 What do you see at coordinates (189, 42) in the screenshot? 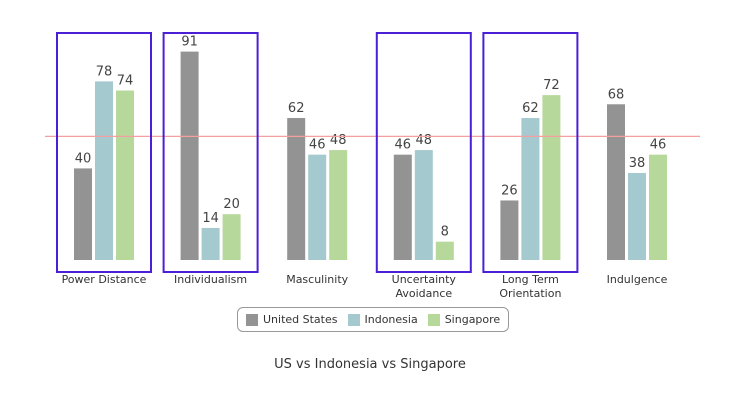
I see `data-label: 91` at bounding box center [189, 42].